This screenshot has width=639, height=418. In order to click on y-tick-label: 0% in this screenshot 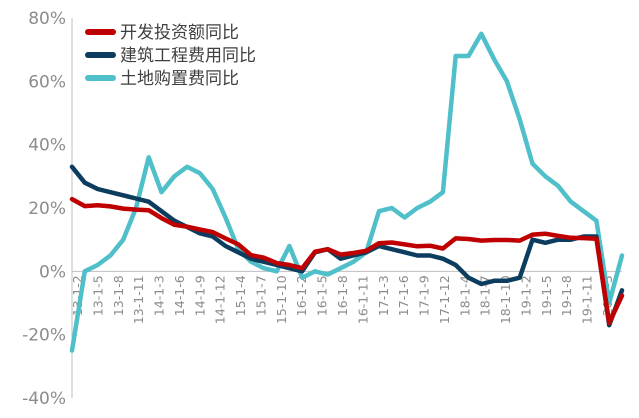, I will do `click(52, 272)`.